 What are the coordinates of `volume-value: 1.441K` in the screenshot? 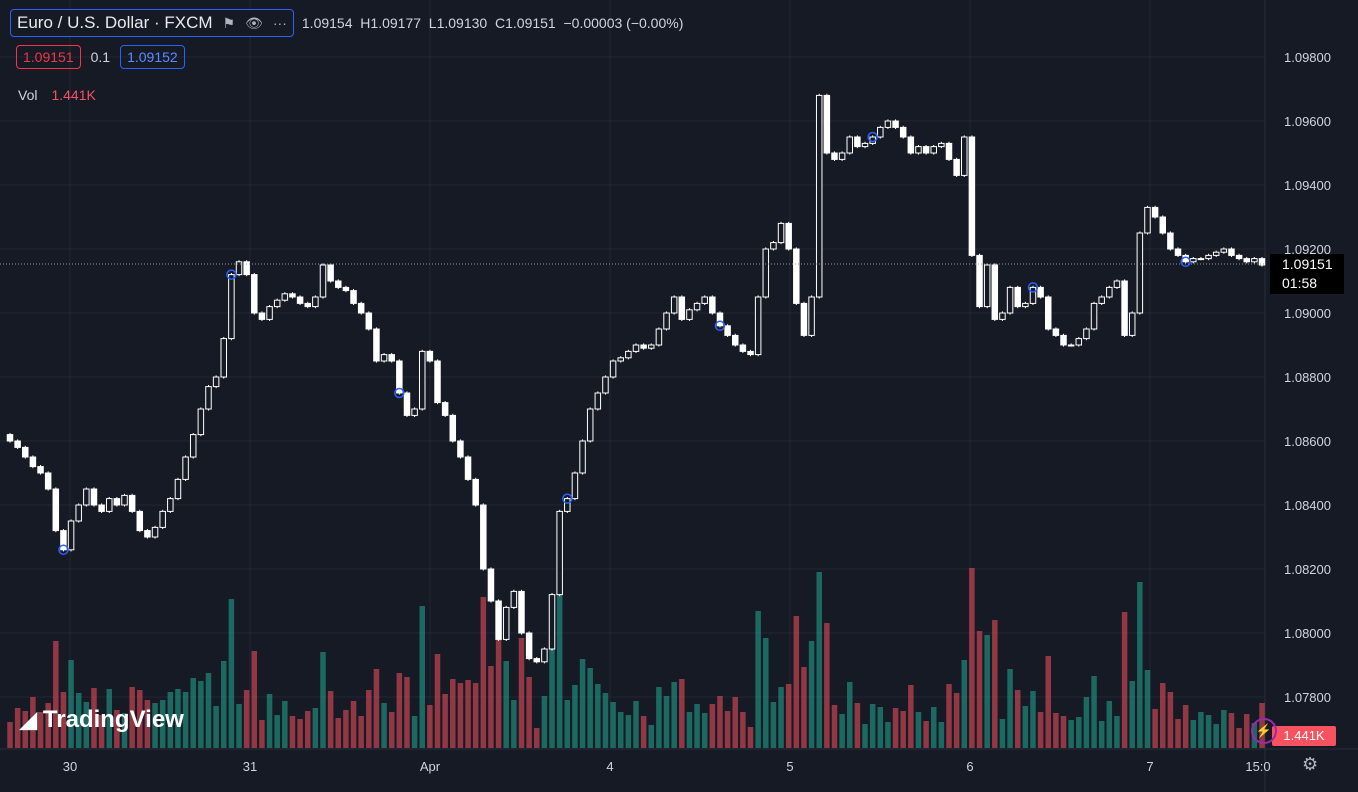 It's located at (73, 95).